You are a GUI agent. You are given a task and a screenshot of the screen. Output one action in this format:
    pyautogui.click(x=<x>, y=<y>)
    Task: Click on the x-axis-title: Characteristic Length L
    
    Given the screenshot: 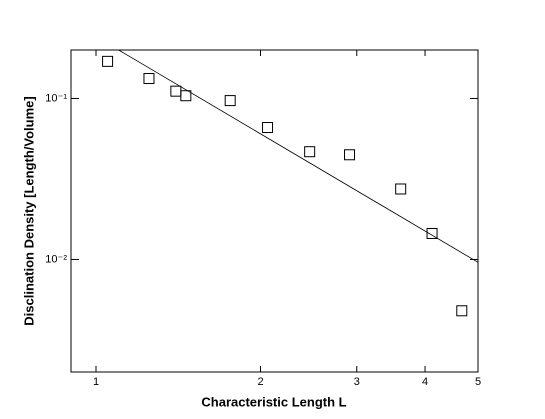 What is the action you would take?
    pyautogui.click(x=273, y=401)
    